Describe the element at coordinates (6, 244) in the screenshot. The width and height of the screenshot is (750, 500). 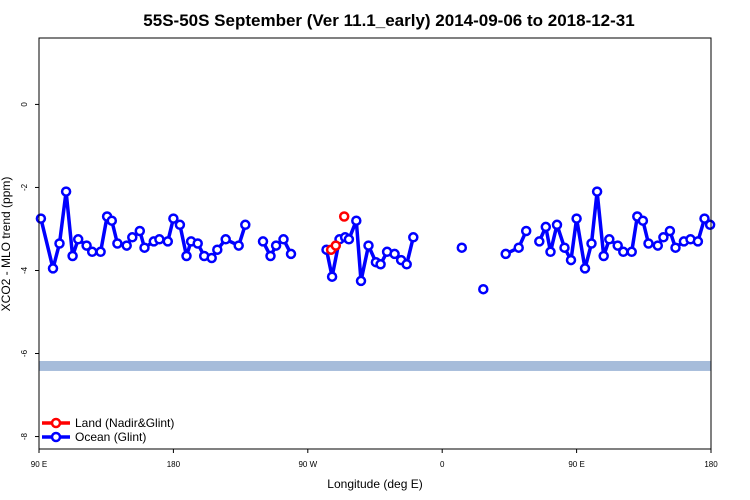
I see `y-axis-label: XCO2 - MLO trend (ppm)` at that location.